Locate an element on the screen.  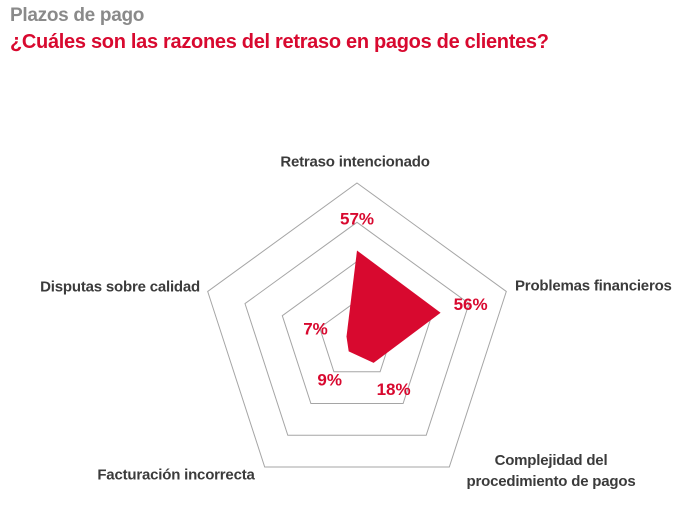
axis-label-disputas-calidad: Disputas sobre calidad is located at coordinates (120, 287).